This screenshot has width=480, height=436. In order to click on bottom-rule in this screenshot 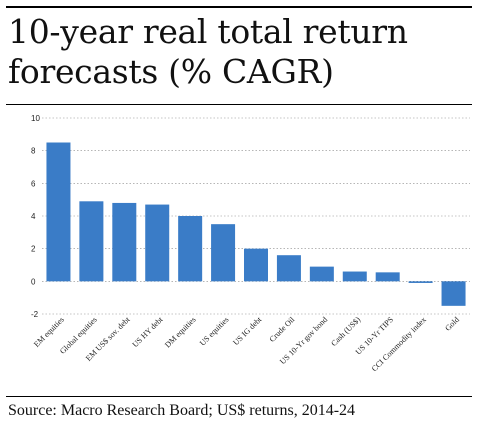, I will do `click(239, 396)`.